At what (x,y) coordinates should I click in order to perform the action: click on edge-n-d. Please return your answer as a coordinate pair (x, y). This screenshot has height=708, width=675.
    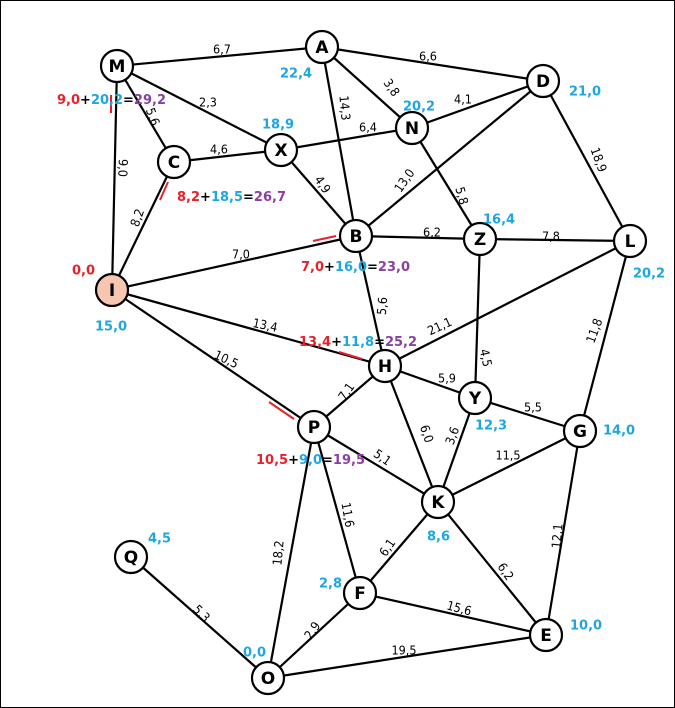
    Looking at the image, I should click on (477, 104).